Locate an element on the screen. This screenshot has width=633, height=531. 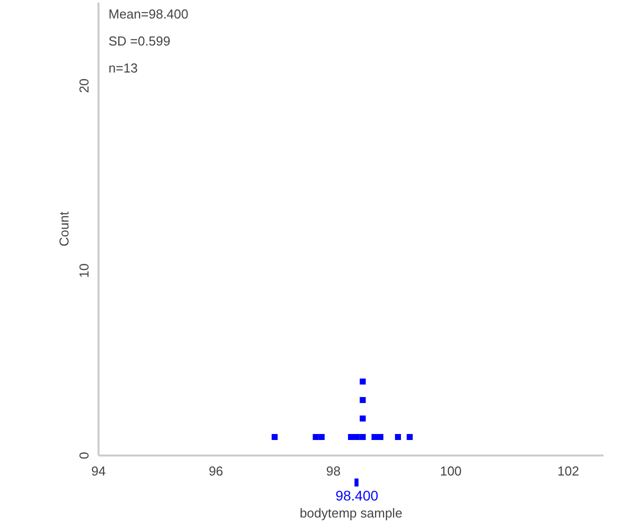
y-tick-label: 0 is located at coordinates (84, 456).